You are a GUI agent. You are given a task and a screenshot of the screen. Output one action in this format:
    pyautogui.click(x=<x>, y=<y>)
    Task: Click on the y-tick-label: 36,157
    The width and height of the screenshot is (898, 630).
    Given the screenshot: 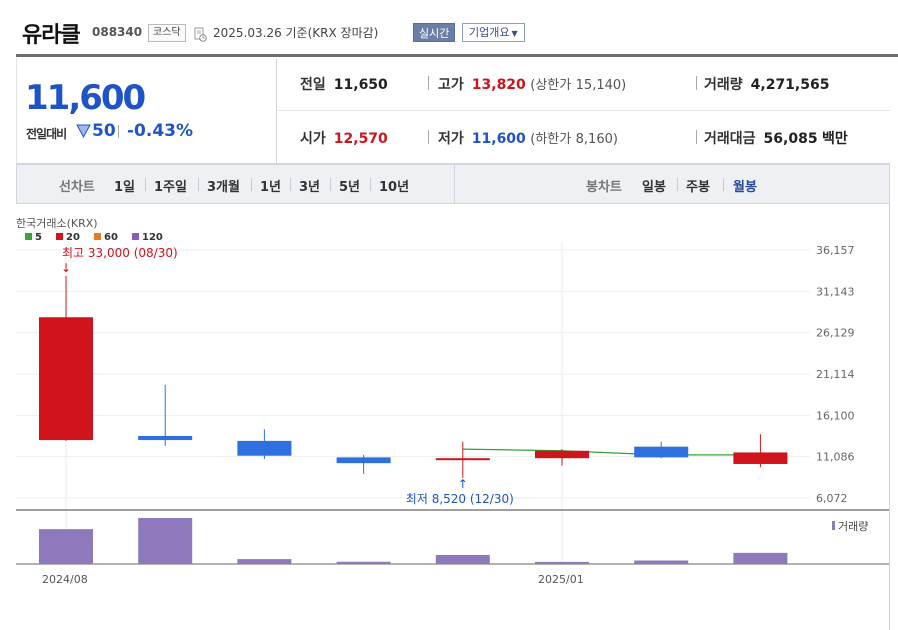 What is the action you would take?
    pyautogui.click(x=835, y=250)
    